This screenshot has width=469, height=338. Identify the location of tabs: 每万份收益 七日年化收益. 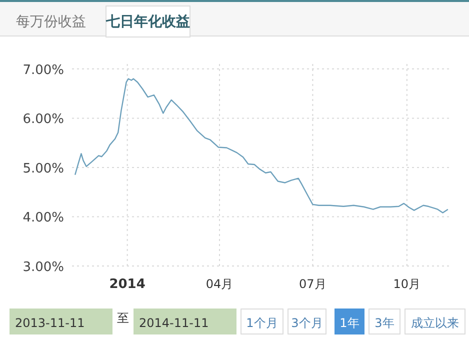
(234, 19).